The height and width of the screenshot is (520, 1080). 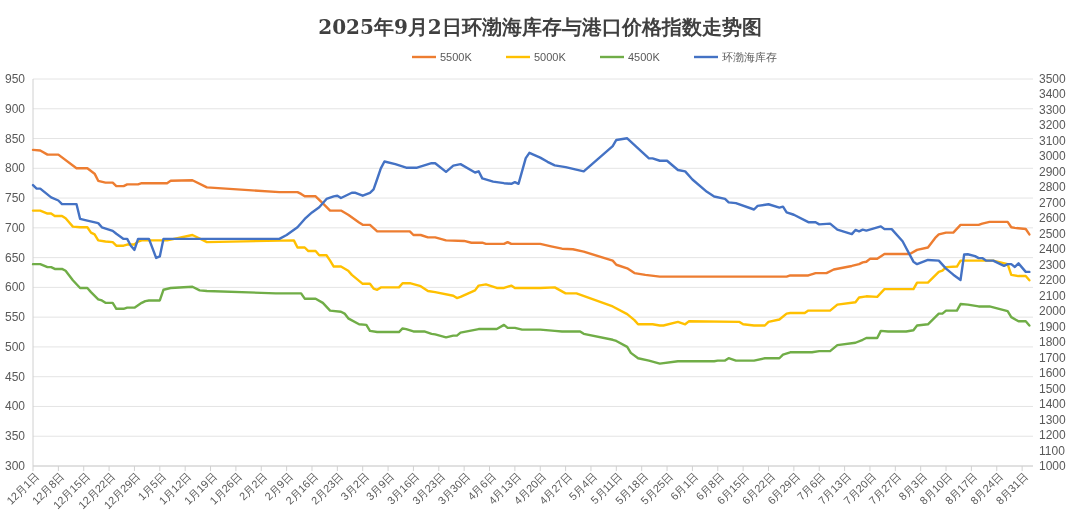 I want to click on y2-tick-label: 2800, so click(x=1053, y=187).